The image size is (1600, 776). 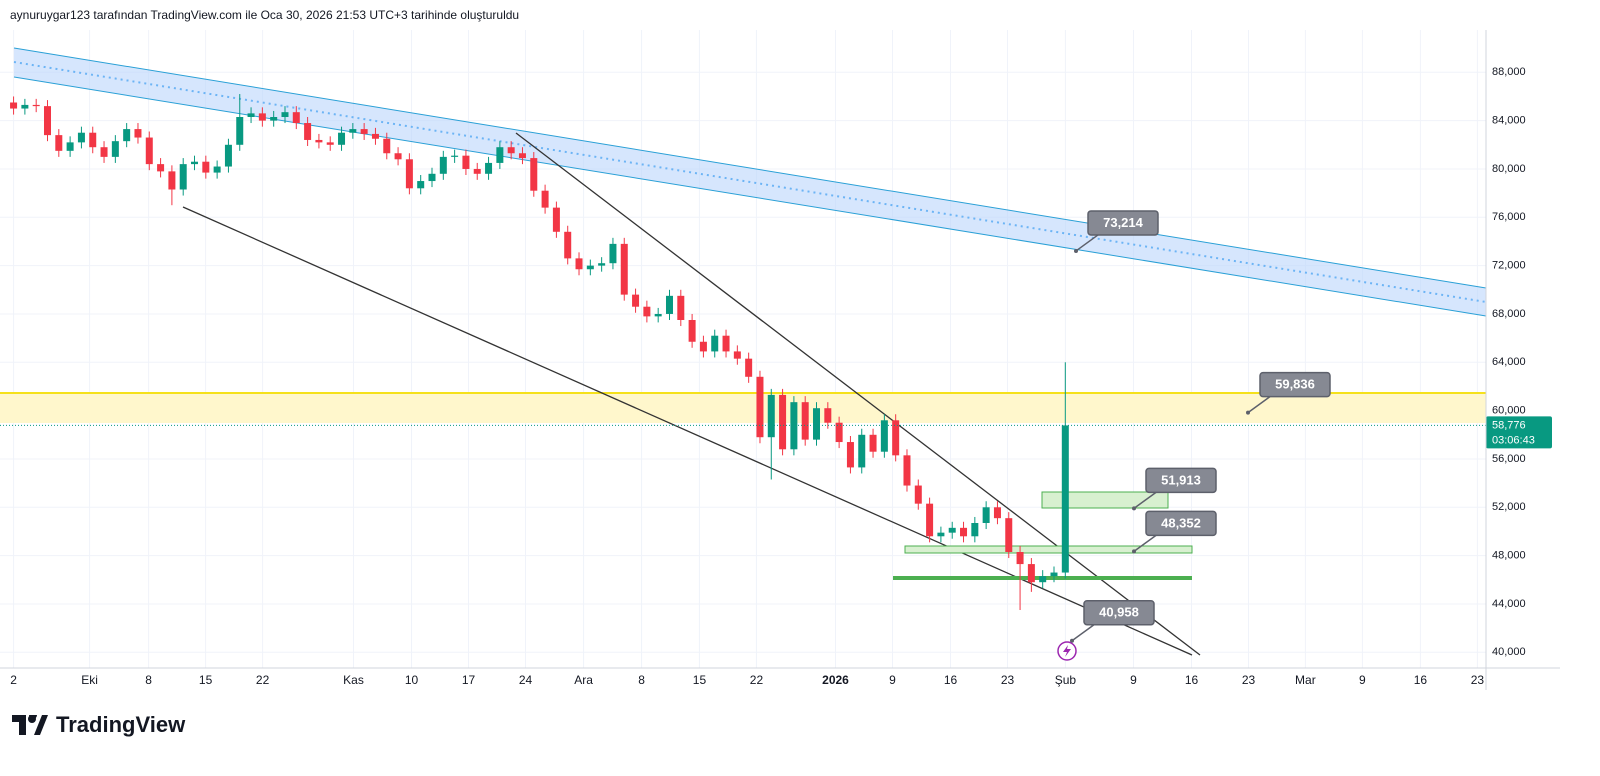 What do you see at coordinates (1509, 459) in the screenshot?
I see `y-tick-label: 56,000` at bounding box center [1509, 459].